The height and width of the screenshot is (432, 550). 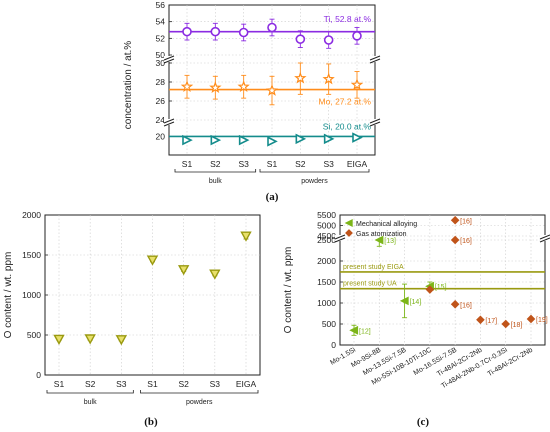 I want to click on chart-a-ytick-label: 52, so click(x=161, y=38).